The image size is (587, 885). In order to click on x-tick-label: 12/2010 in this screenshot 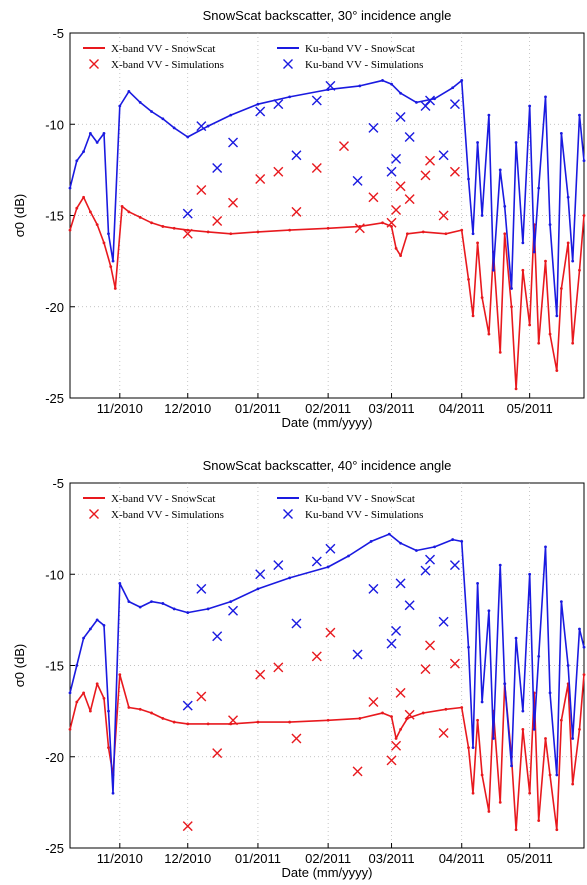, I will do `click(187, 408)`.